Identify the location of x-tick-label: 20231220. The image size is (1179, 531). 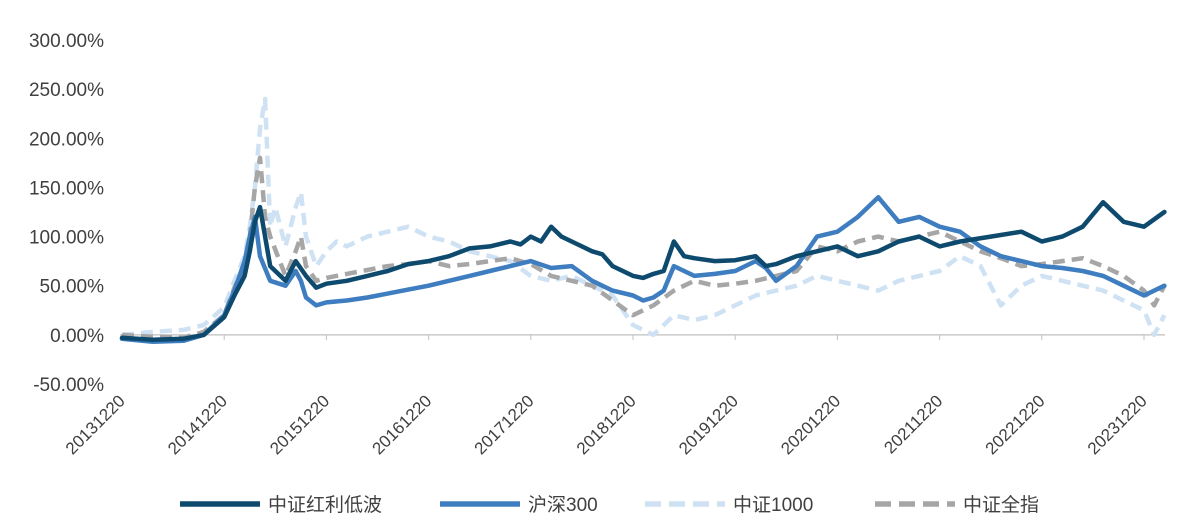
(1117, 424).